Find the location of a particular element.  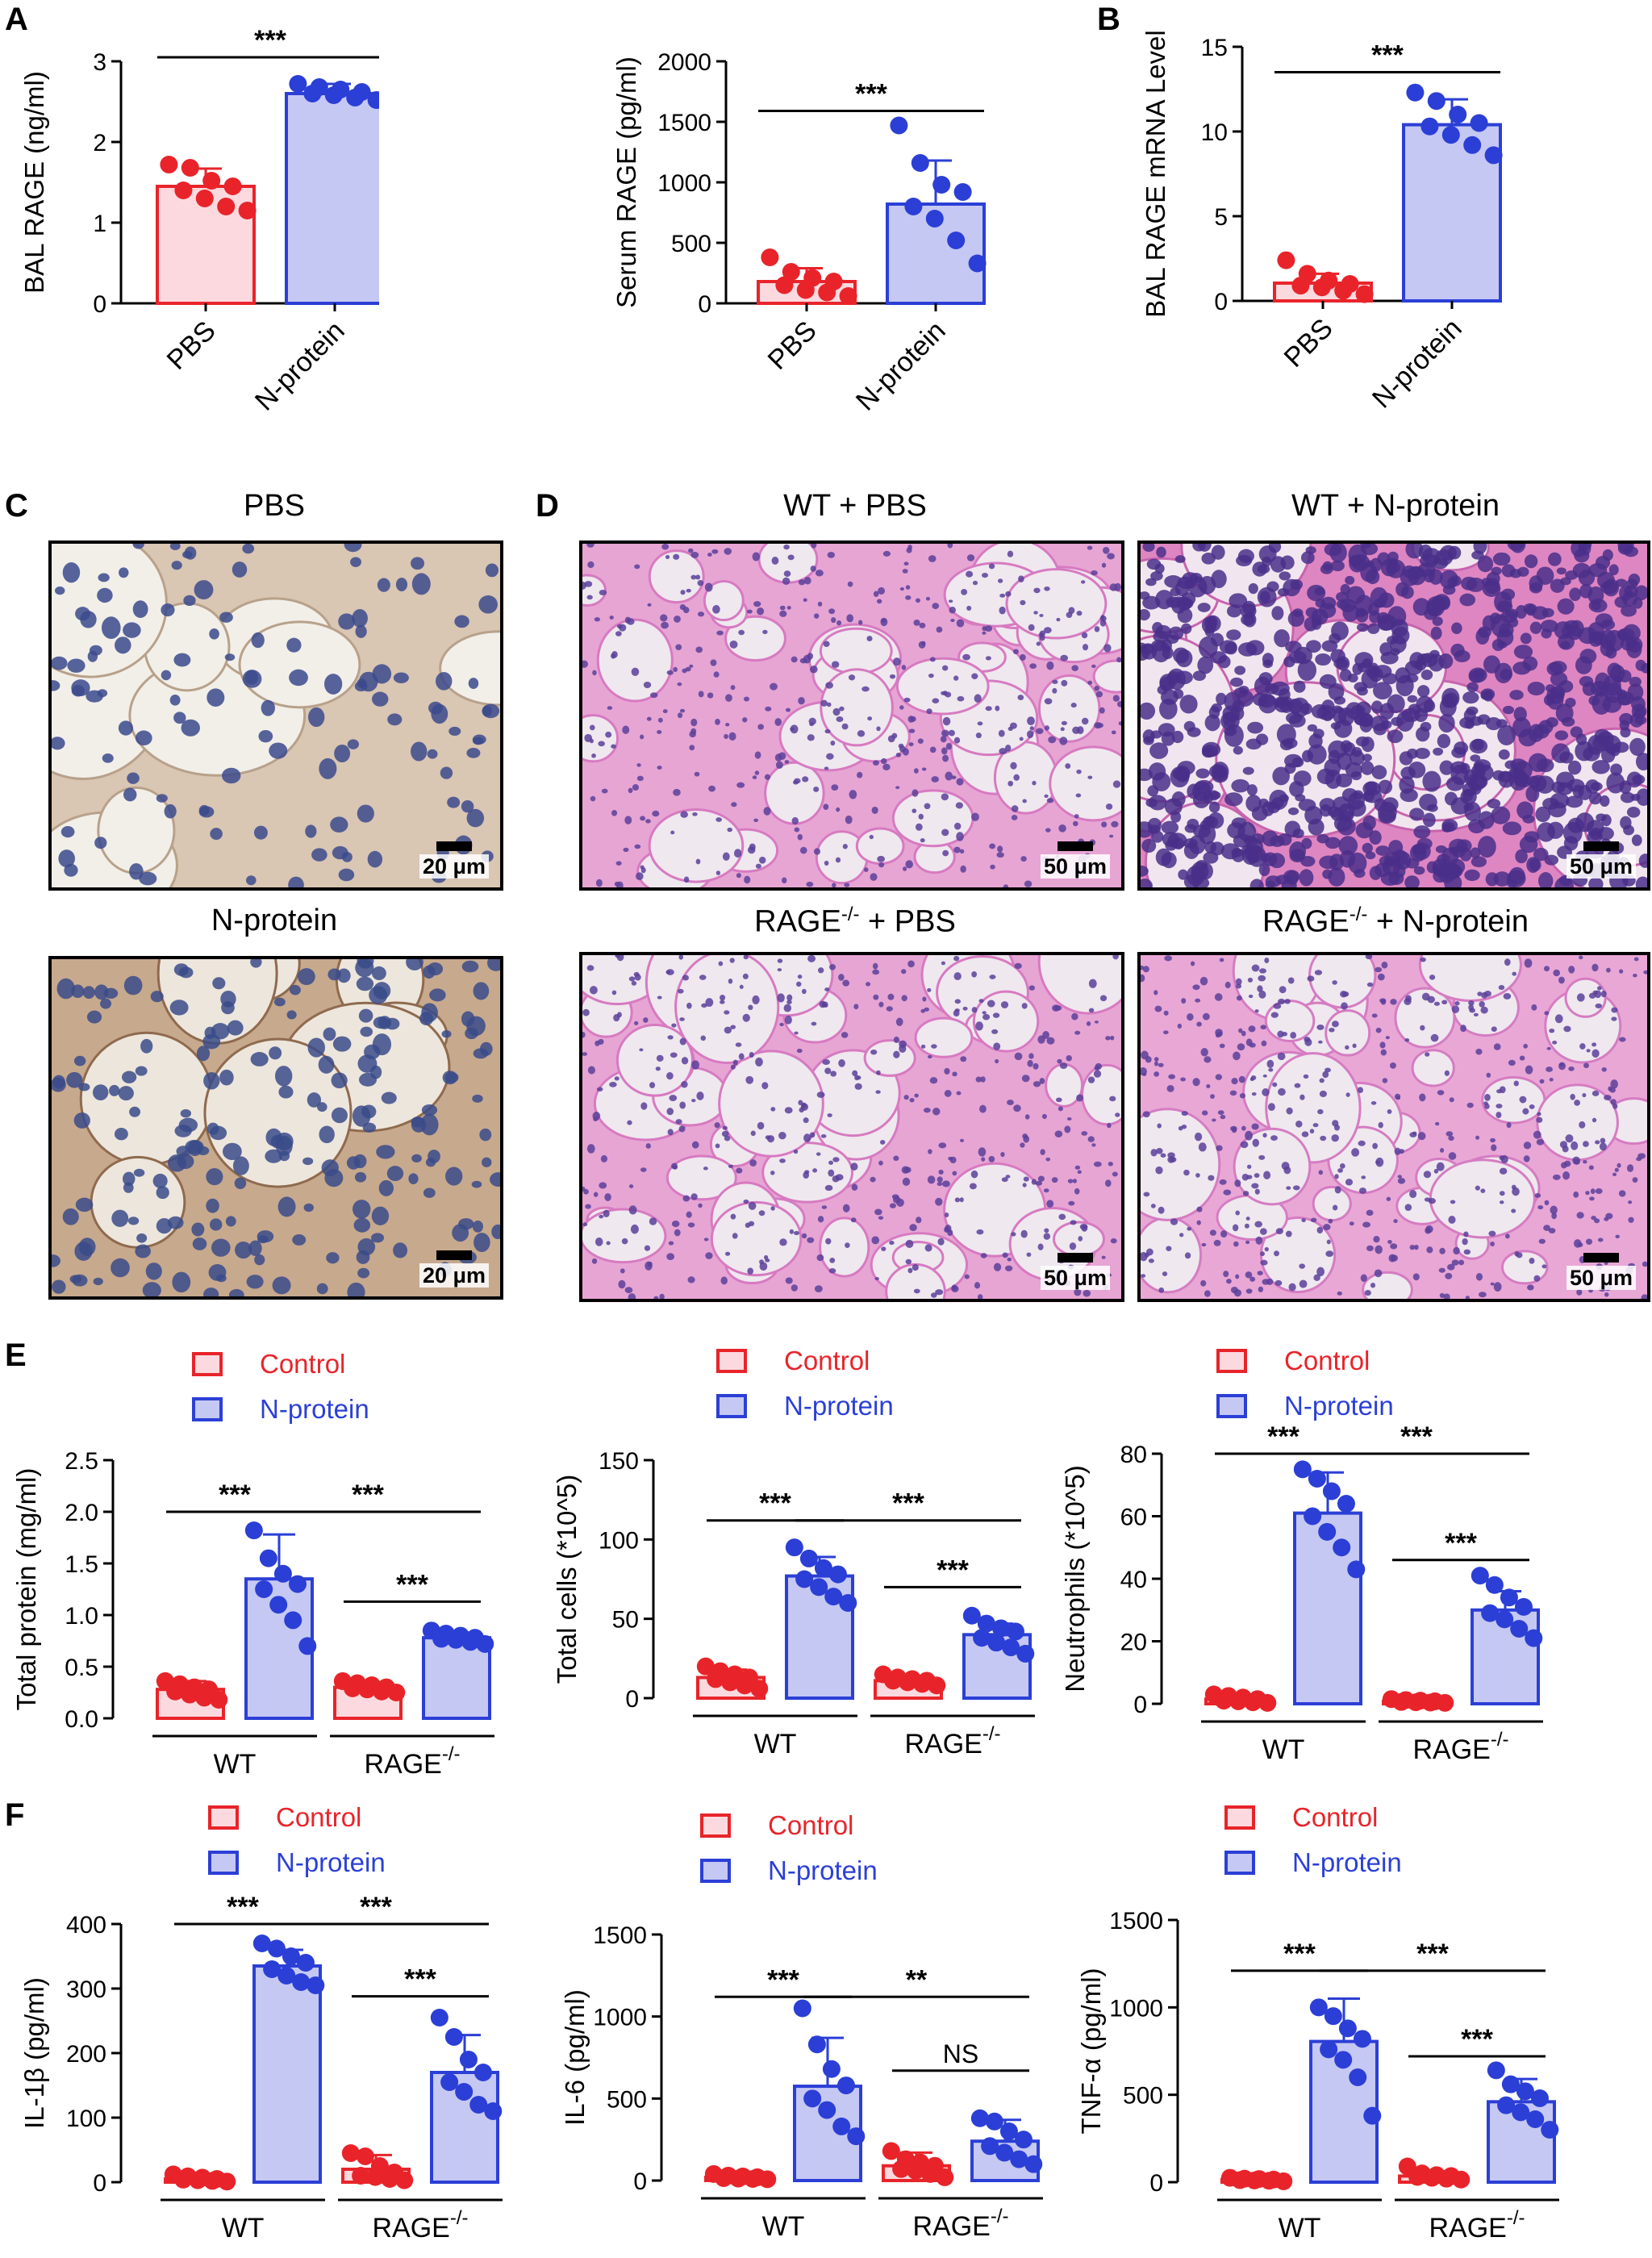

group-label: WT is located at coordinates (1300, 2228).